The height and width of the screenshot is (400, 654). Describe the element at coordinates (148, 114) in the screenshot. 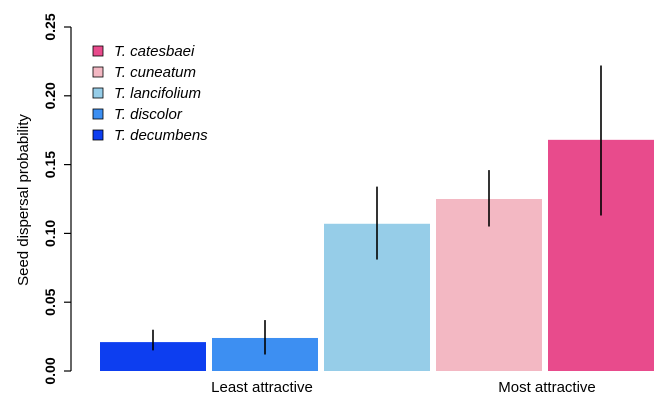

I see `legend-label: T. discolor` at that location.